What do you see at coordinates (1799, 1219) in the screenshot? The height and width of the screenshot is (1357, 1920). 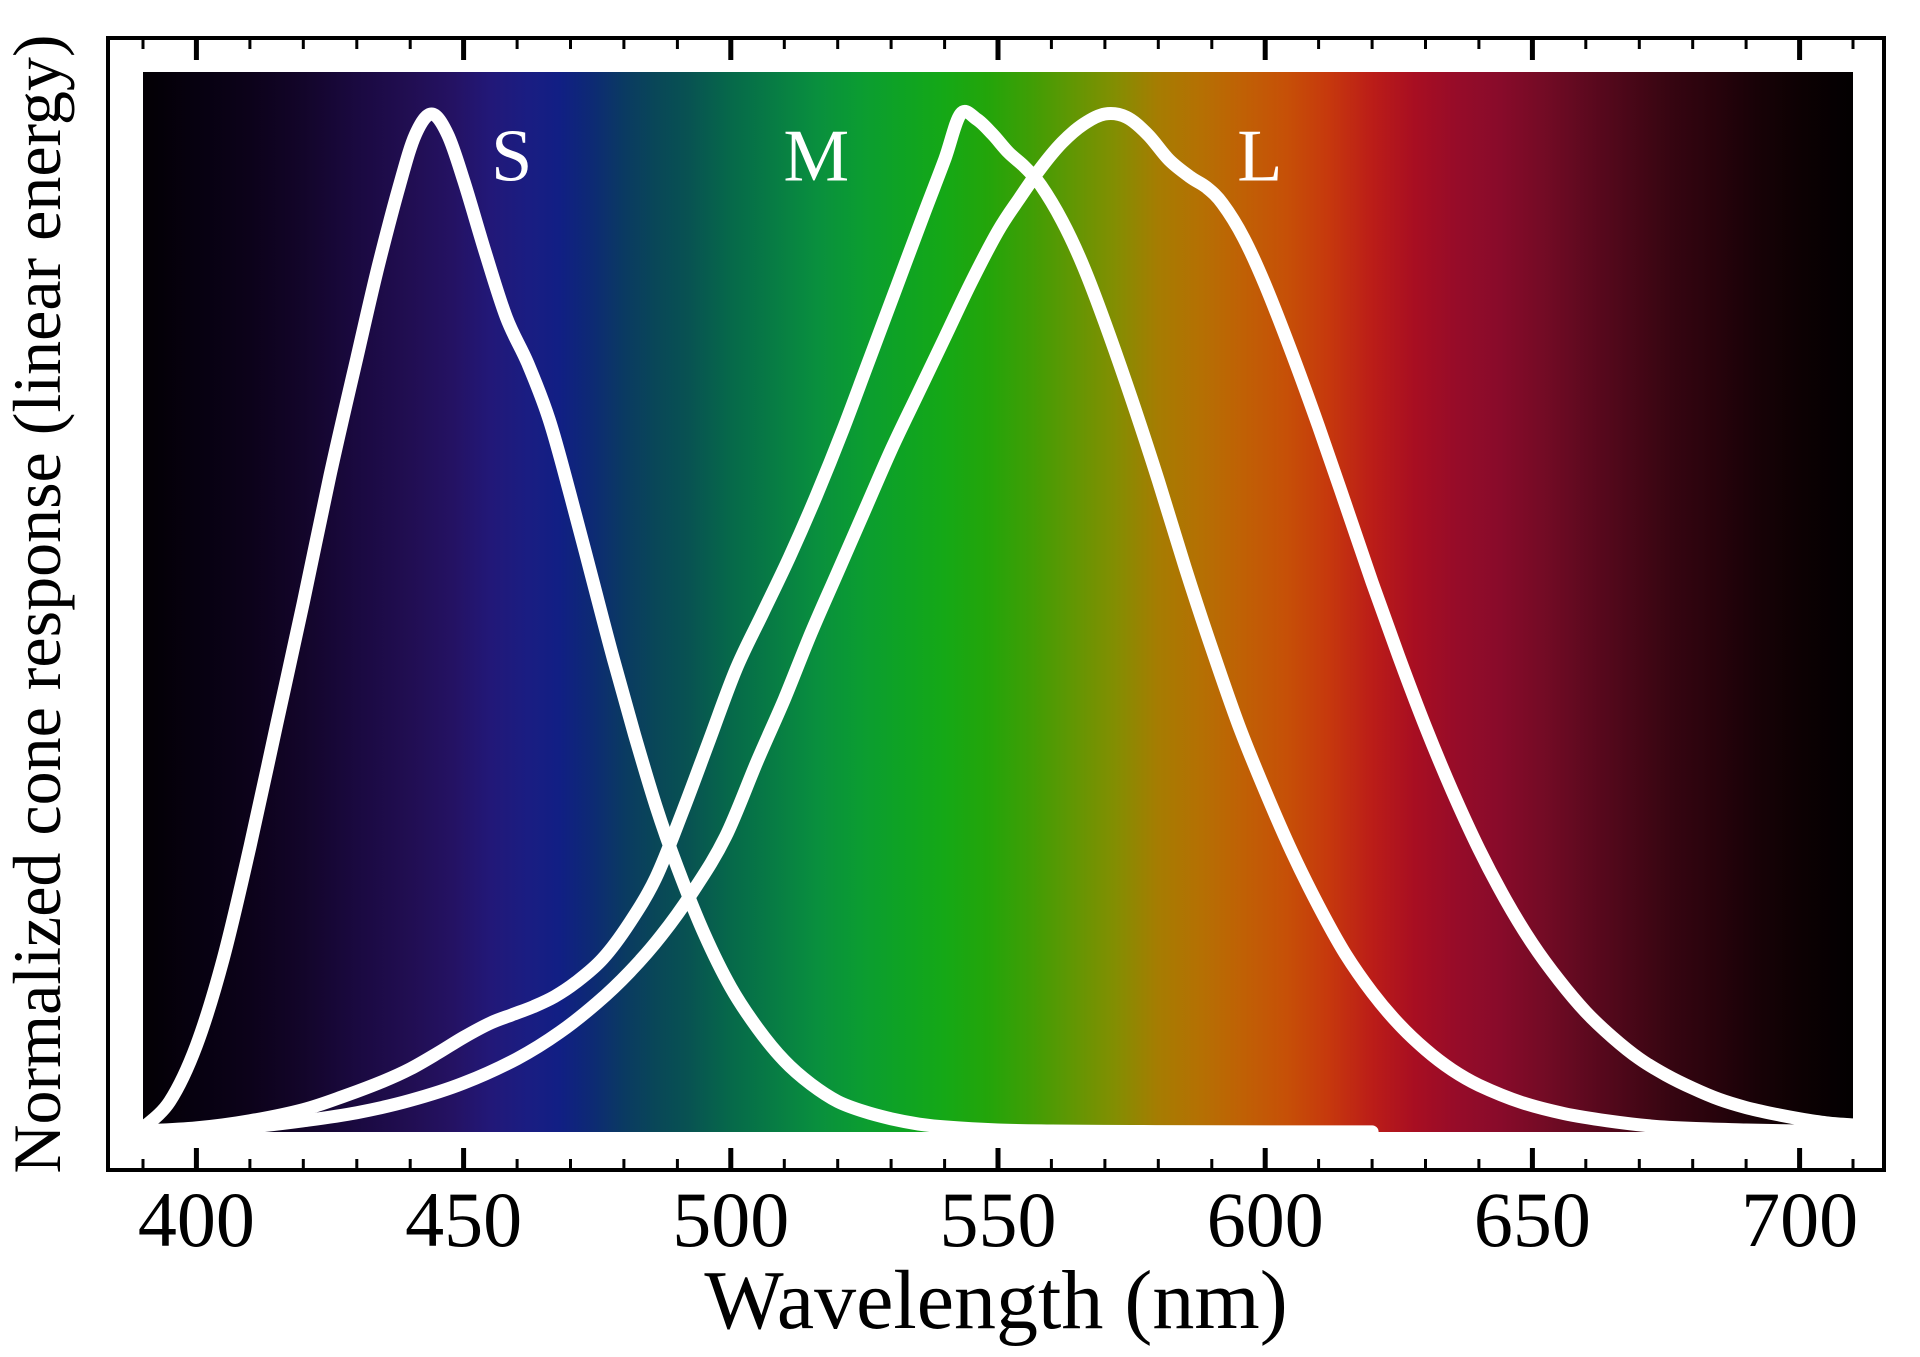 I see `tick-label-700: 700` at bounding box center [1799, 1219].